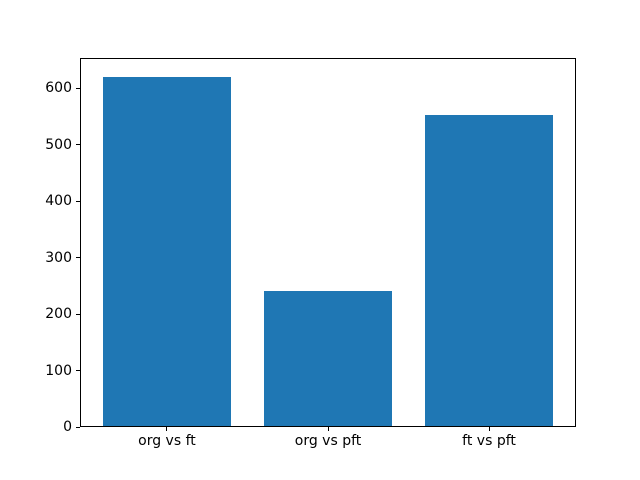  I want to click on y-tick-label: 400, so click(58, 201).